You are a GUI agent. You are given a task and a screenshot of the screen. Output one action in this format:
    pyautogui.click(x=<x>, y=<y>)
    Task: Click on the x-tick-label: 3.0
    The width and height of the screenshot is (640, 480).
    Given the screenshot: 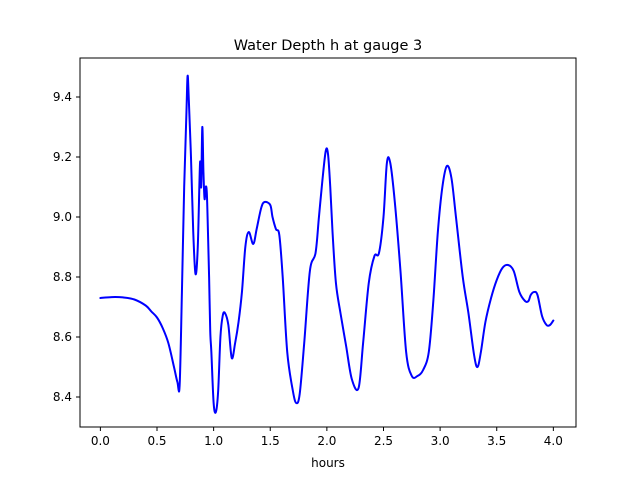 What is the action you would take?
    pyautogui.click(x=440, y=441)
    